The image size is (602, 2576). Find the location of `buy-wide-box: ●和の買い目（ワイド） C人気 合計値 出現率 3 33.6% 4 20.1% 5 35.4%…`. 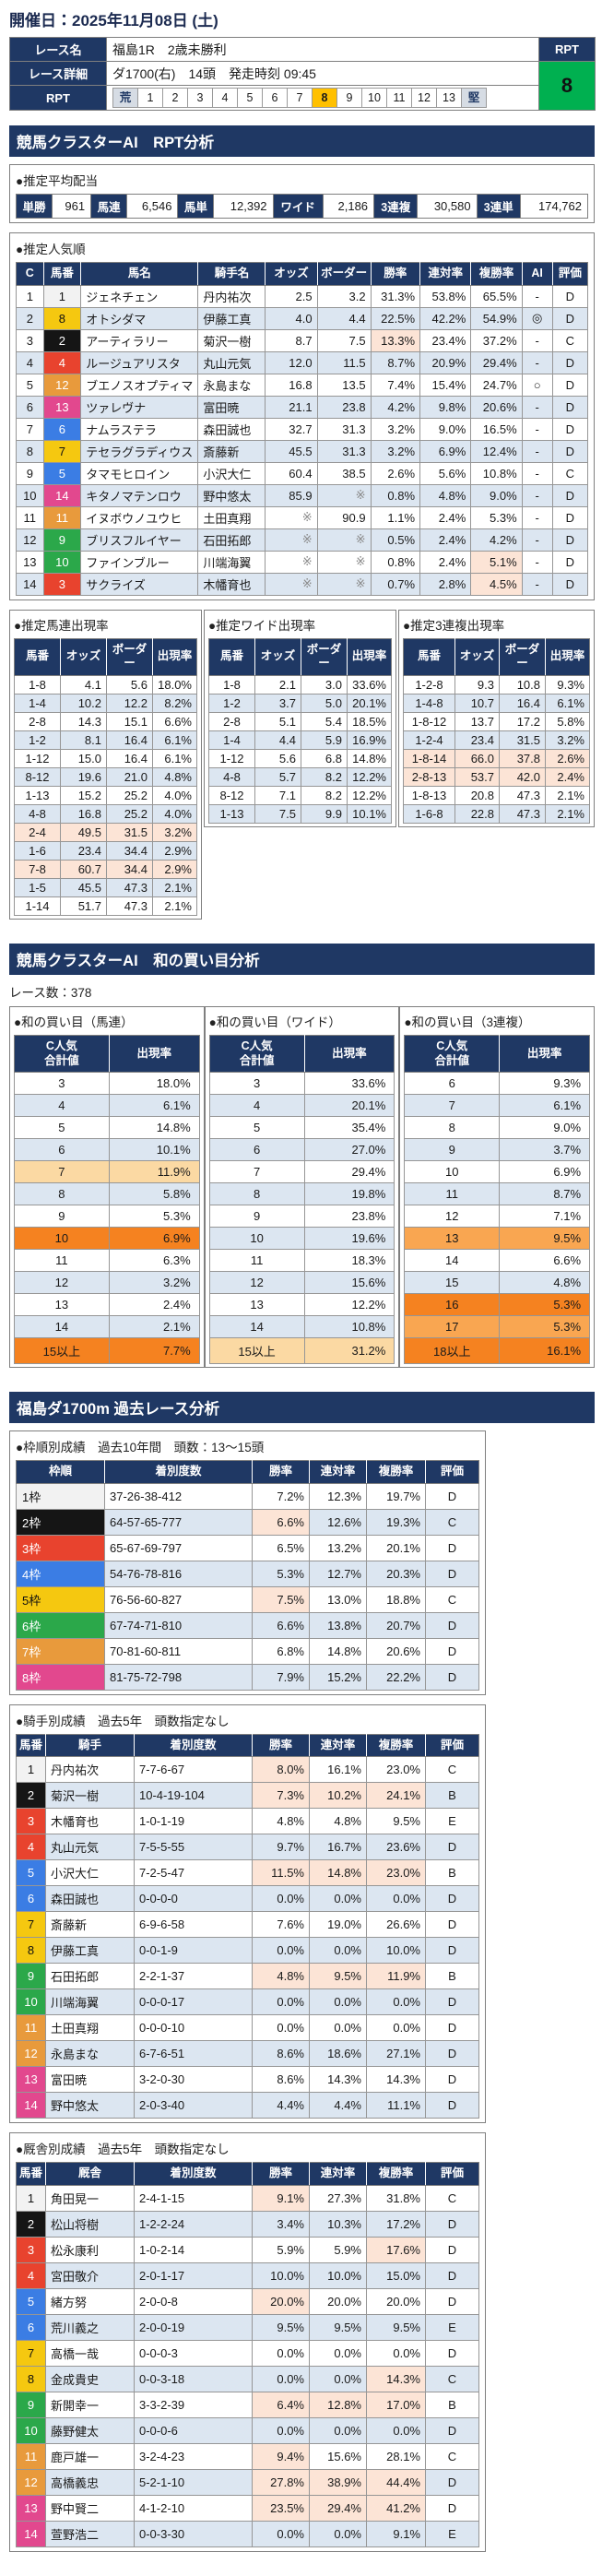

buy-wide-box: ●和の買い目（ワイド） C人気 合計値 出現率 3 33.6% 4 20.1% 5 35.4%… is located at coordinates (302, 1187).